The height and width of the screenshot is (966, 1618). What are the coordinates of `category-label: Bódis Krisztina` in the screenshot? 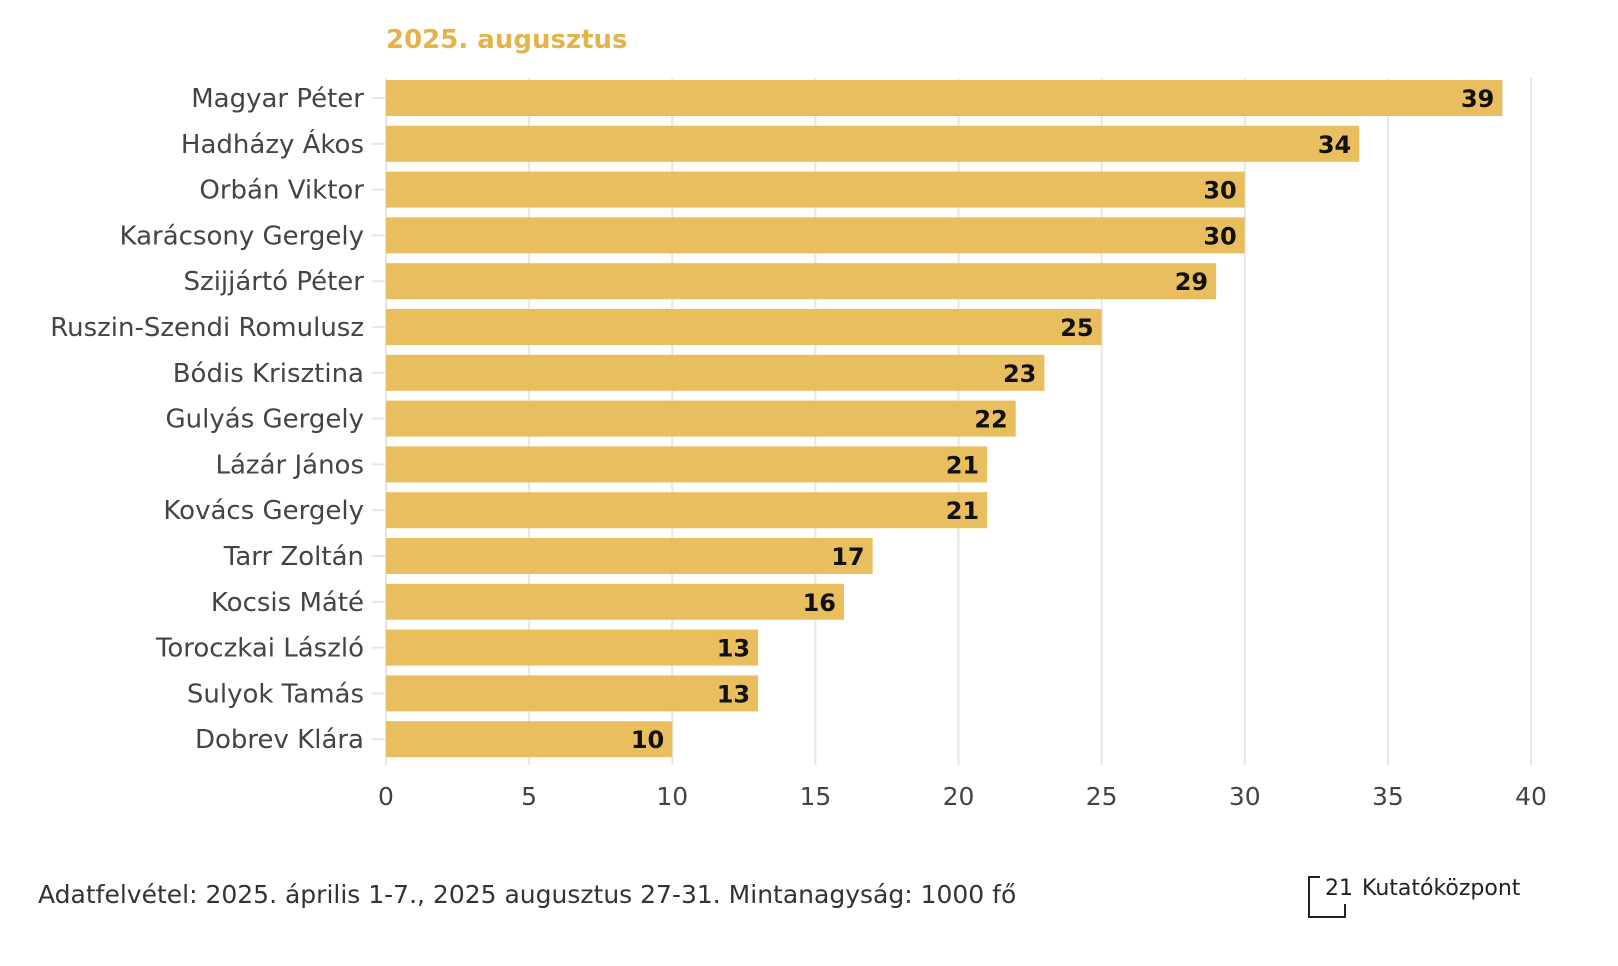 It's located at (268, 374).